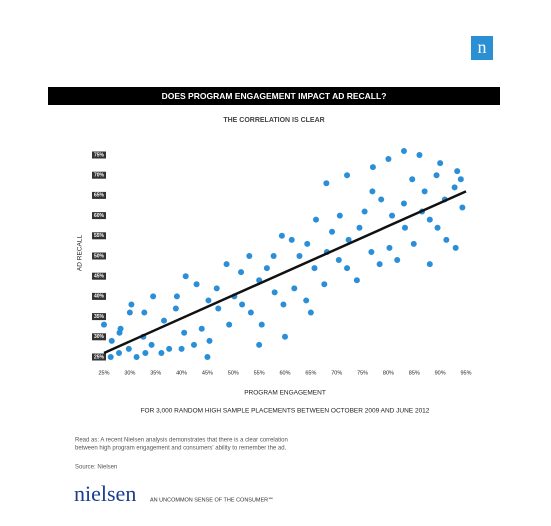 Image resolution: width=551 pixels, height=526 pixels. I want to click on x-axis-label: PROGRAM ENGAGEMENT, so click(285, 393).